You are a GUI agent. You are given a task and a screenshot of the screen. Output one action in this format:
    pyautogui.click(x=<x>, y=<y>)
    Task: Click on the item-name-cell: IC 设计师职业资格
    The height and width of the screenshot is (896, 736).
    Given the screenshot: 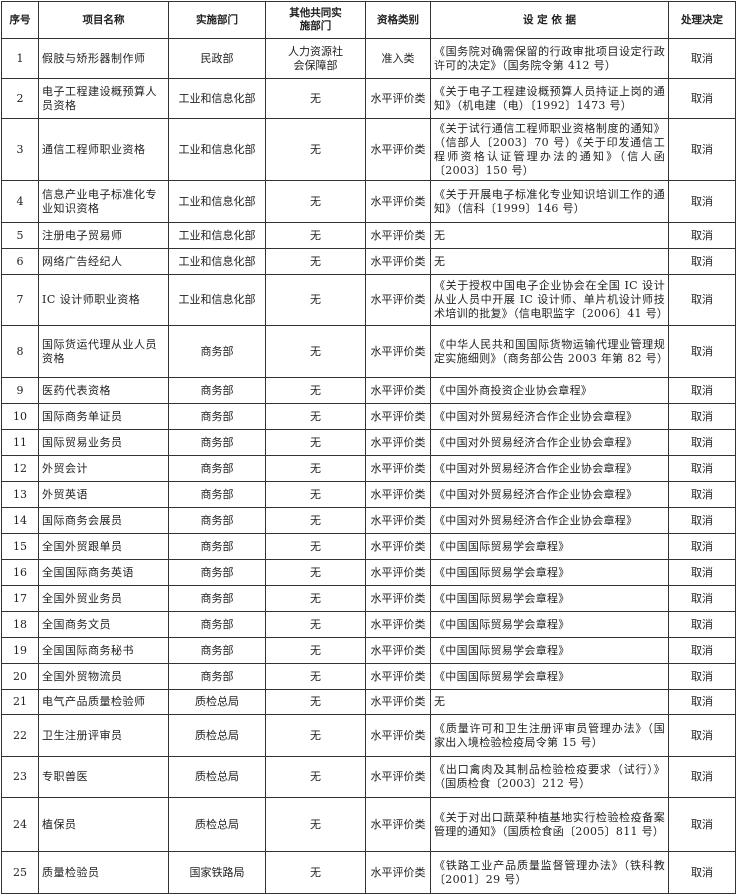 What is the action you would take?
    pyautogui.click(x=103, y=300)
    